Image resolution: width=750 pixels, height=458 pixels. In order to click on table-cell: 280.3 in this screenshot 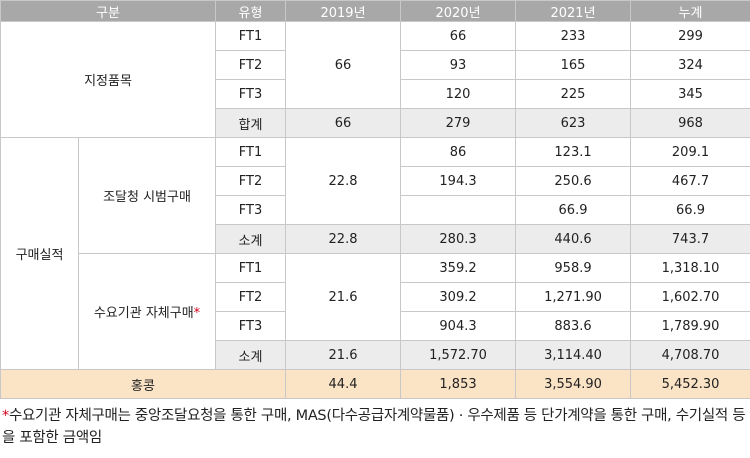, I will do `click(458, 239)`.